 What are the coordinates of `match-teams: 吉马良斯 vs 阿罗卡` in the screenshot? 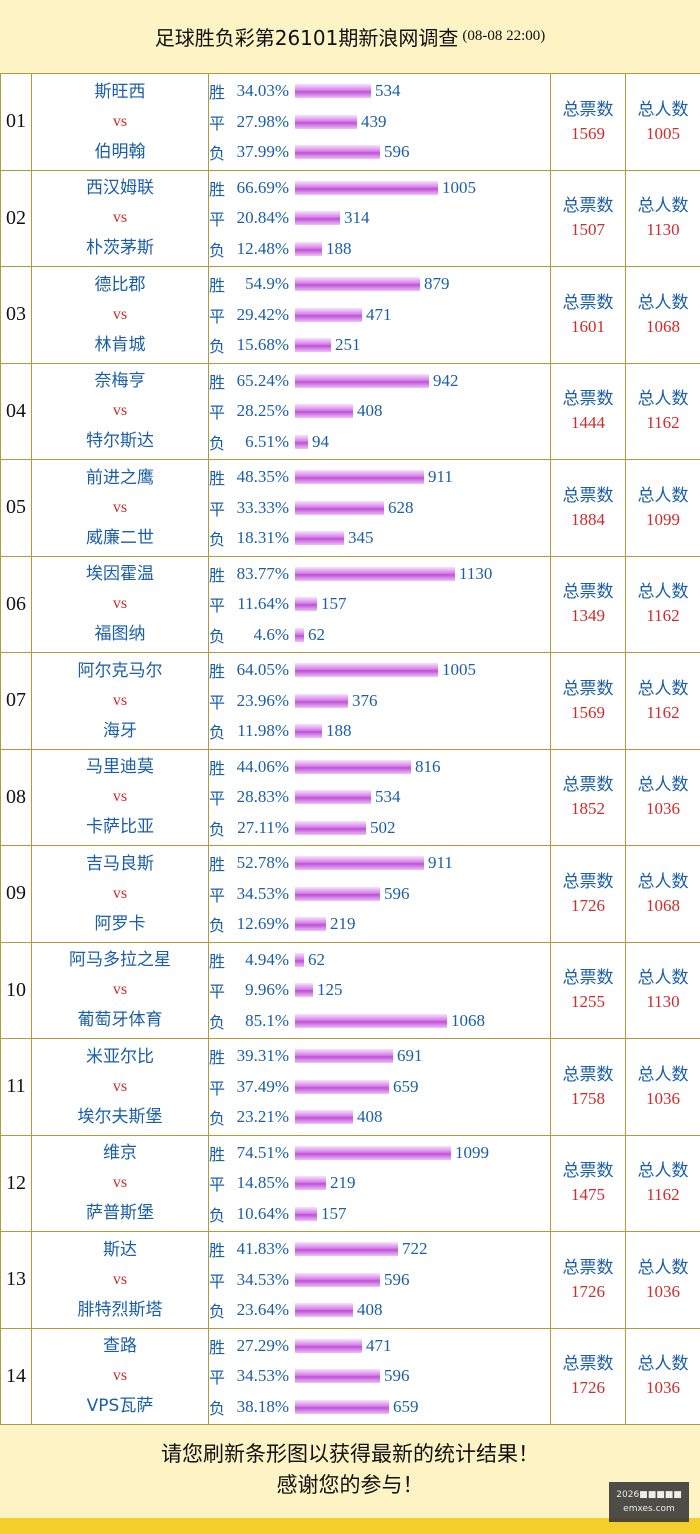 It's located at (120, 894).